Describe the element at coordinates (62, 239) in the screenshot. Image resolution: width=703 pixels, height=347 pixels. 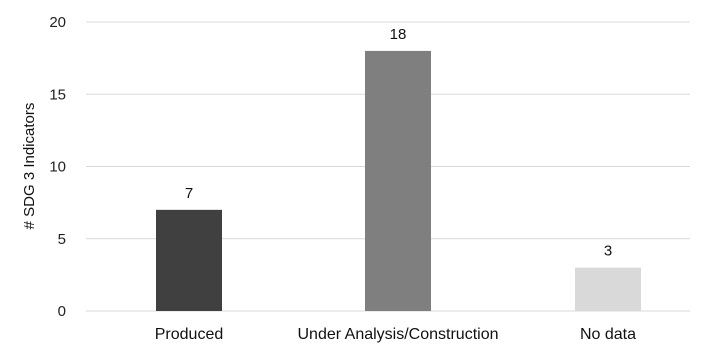
I see `y-tick-label: 5` at that location.